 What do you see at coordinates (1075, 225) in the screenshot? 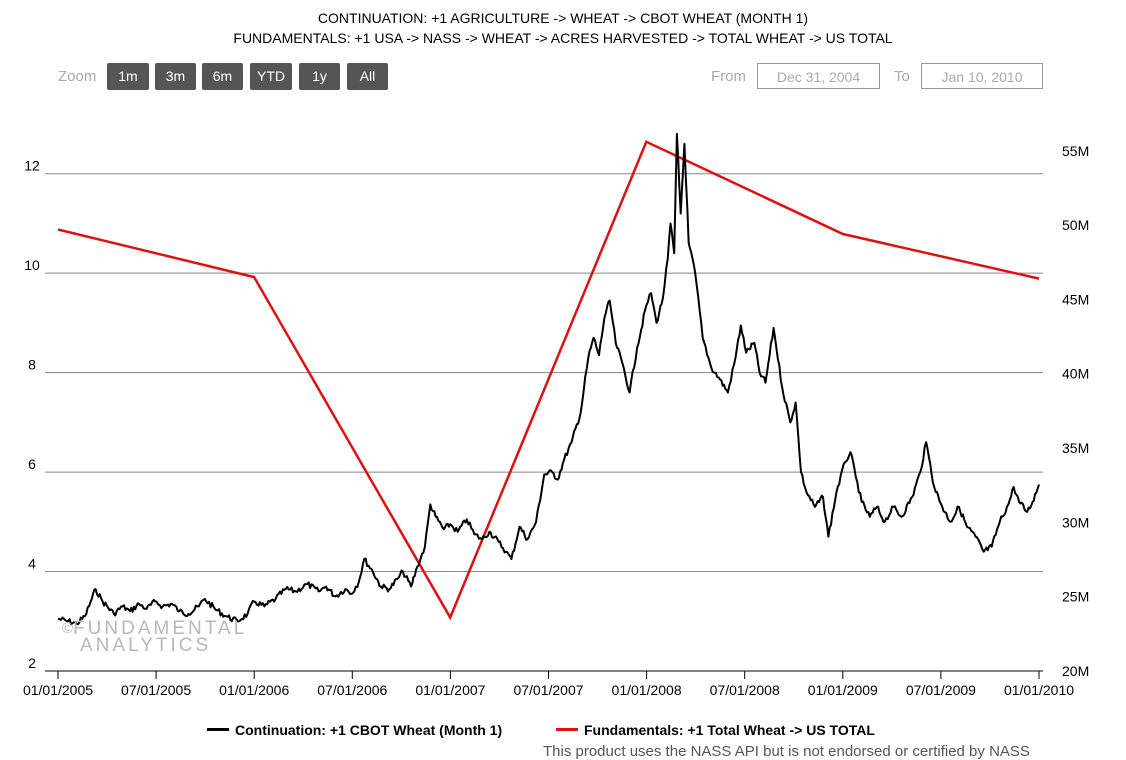
I see `right-tick-label: 50M` at bounding box center [1075, 225].